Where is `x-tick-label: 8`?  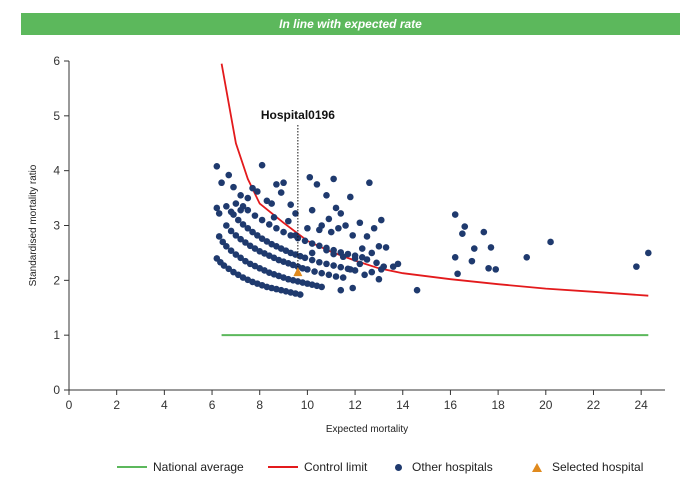
x-tick-label: 8 is located at coordinates (259, 405).